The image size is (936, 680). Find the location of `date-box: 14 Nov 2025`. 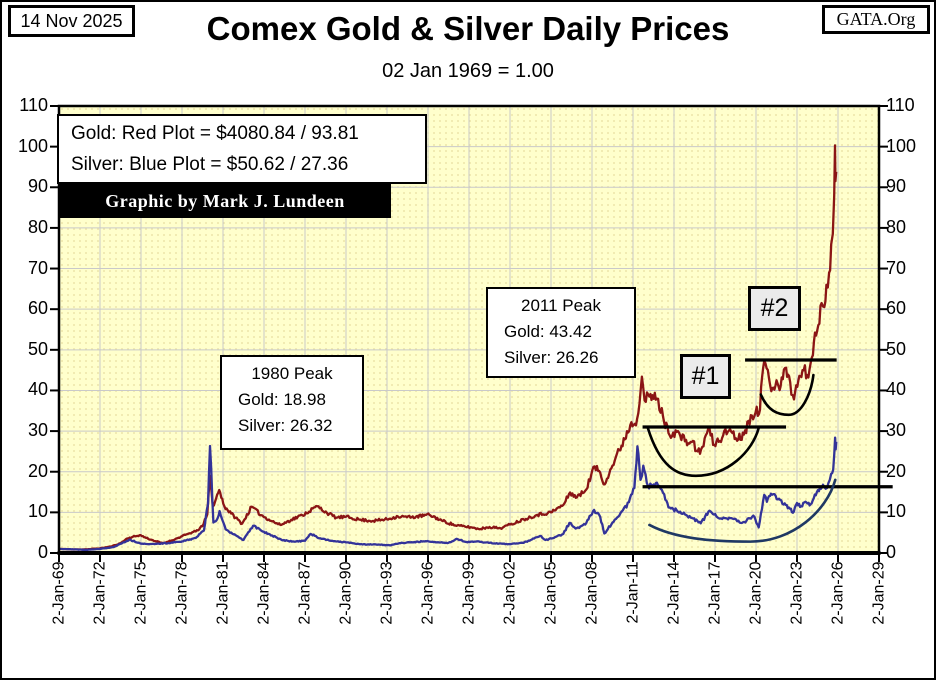

date-box: 14 Nov 2025 is located at coordinates (71, 21).